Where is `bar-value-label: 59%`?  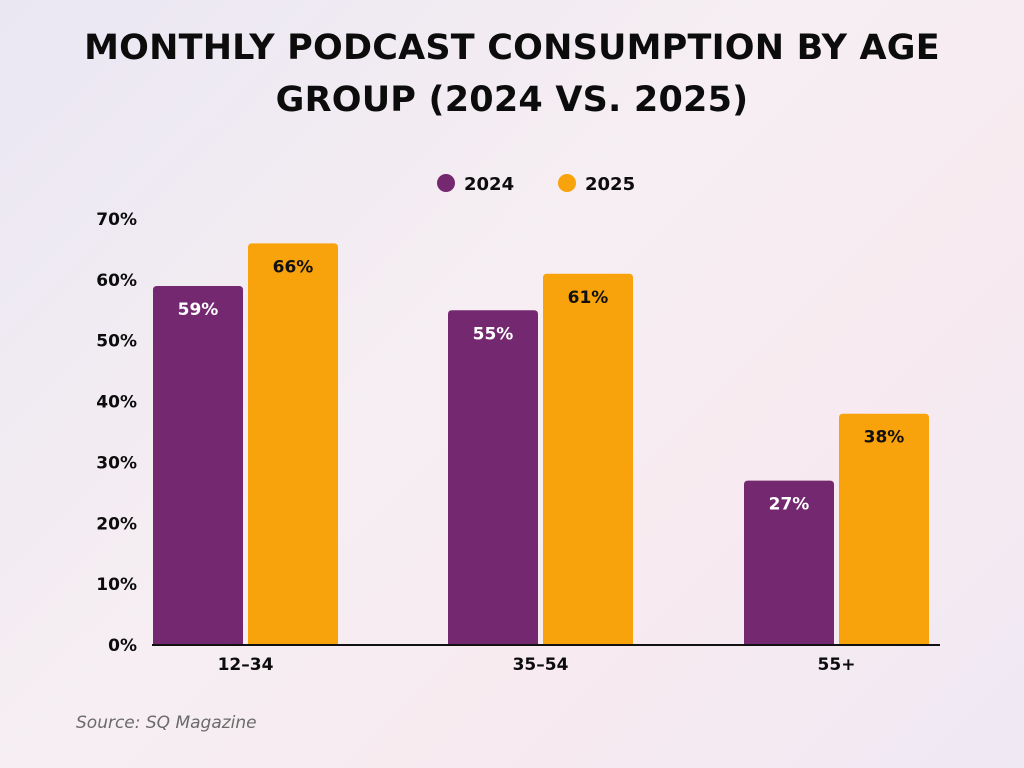 bar-value-label: 59% is located at coordinates (198, 310).